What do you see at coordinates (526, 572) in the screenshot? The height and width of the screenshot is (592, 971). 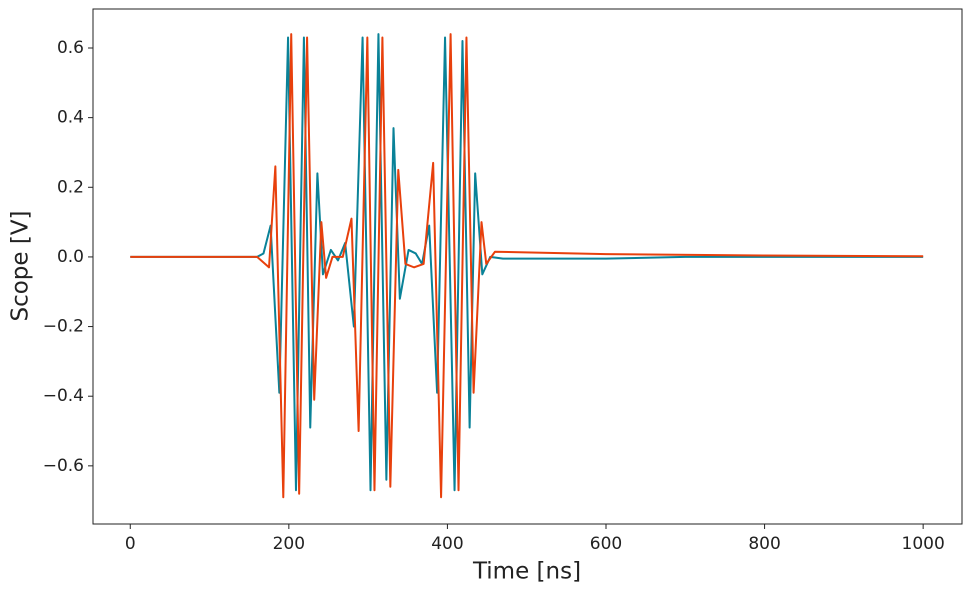 I see `x-axis-label: Time [ns]` at bounding box center [526, 572].